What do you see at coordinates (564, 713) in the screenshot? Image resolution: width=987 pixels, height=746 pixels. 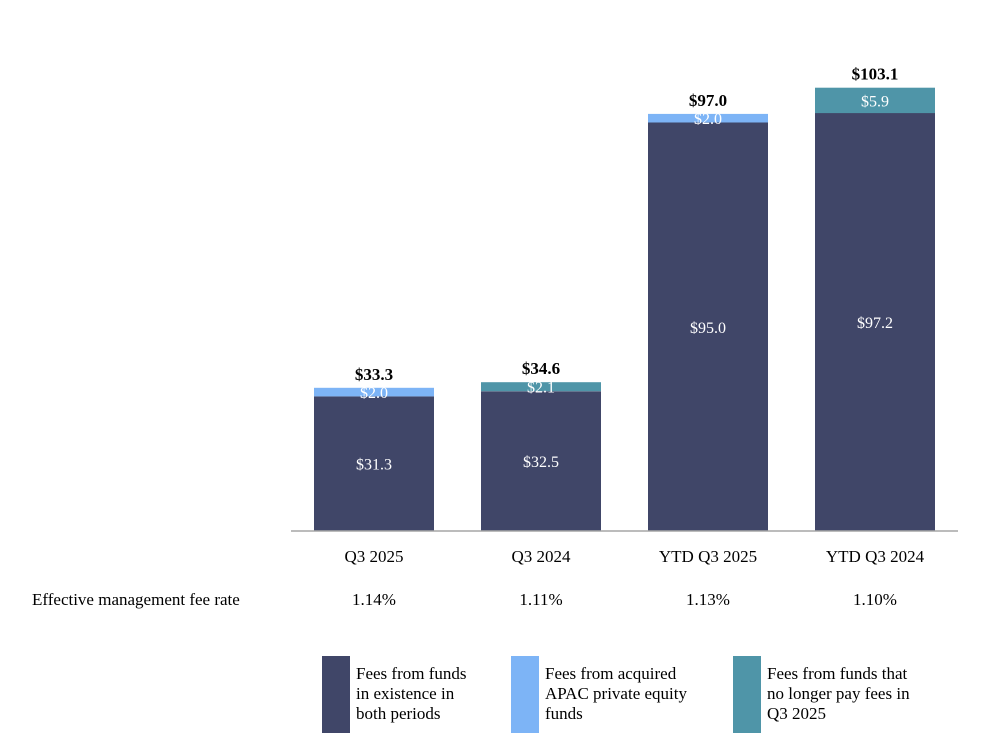 I see `legend-line: funds` at bounding box center [564, 713].